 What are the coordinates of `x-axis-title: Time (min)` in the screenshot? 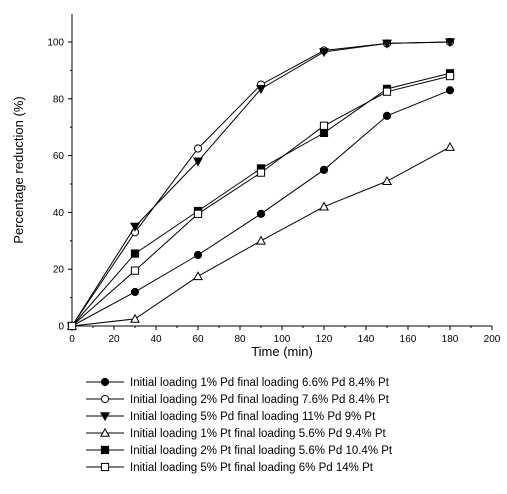 It's located at (282, 351).